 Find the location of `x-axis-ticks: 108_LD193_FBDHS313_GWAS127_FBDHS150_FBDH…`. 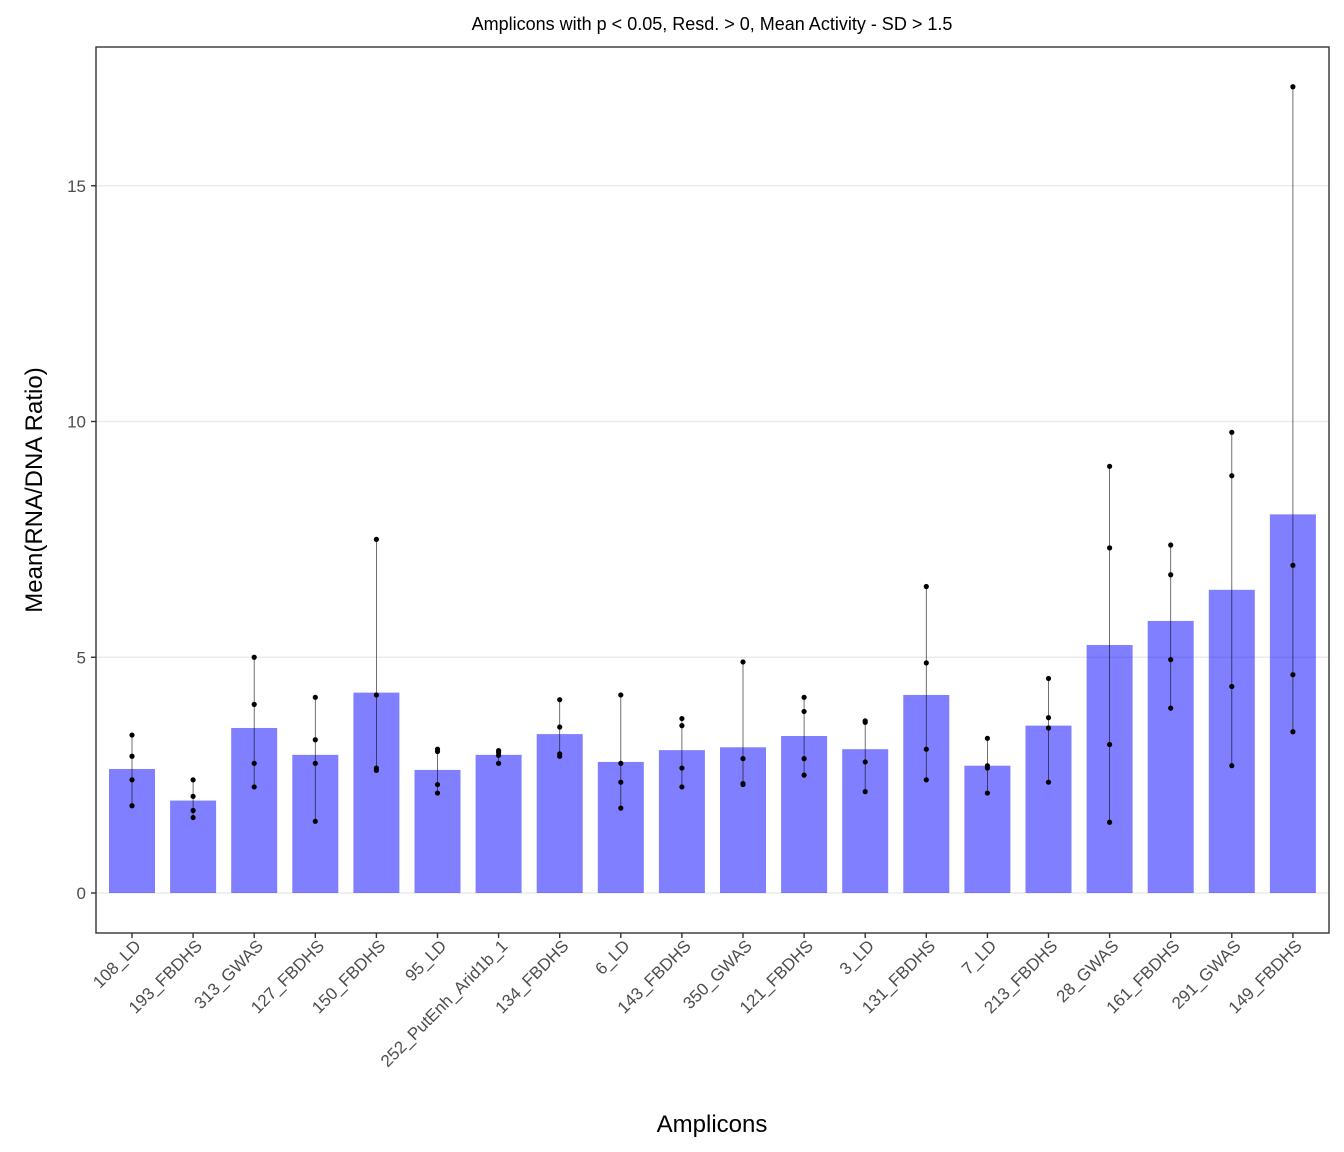

x-axis-ticks: 108_LD193_FBDHS313_GWAS127_FBDHS150_FBDH… is located at coordinates (697, 1002).